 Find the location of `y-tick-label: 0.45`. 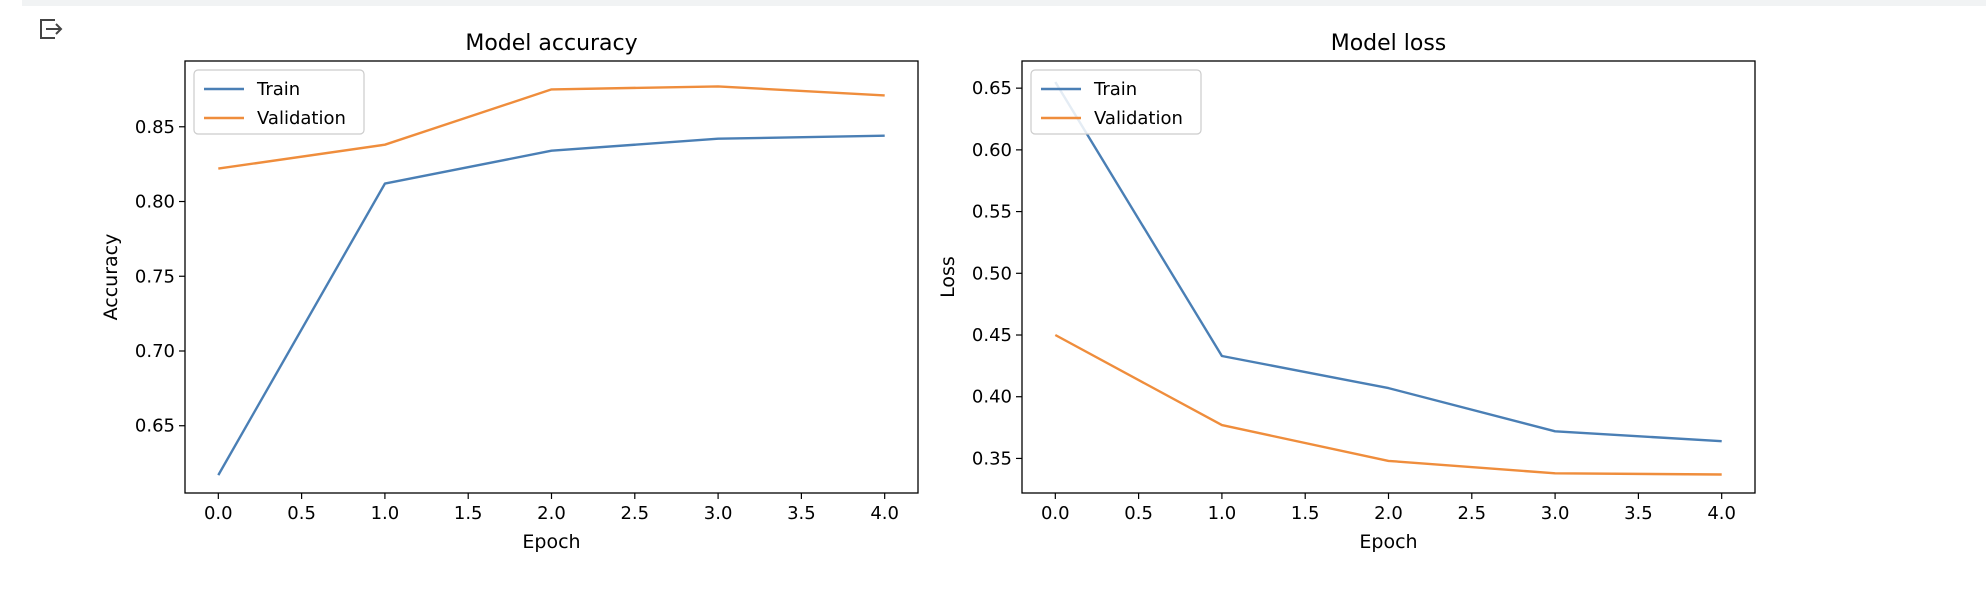

y-tick-label: 0.45 is located at coordinates (992, 335).